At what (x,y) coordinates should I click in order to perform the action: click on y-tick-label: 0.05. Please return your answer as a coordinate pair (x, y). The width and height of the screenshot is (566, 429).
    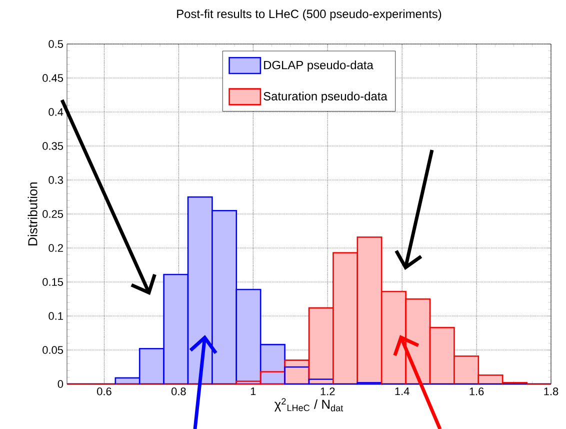
    Looking at the image, I should click on (53, 350).